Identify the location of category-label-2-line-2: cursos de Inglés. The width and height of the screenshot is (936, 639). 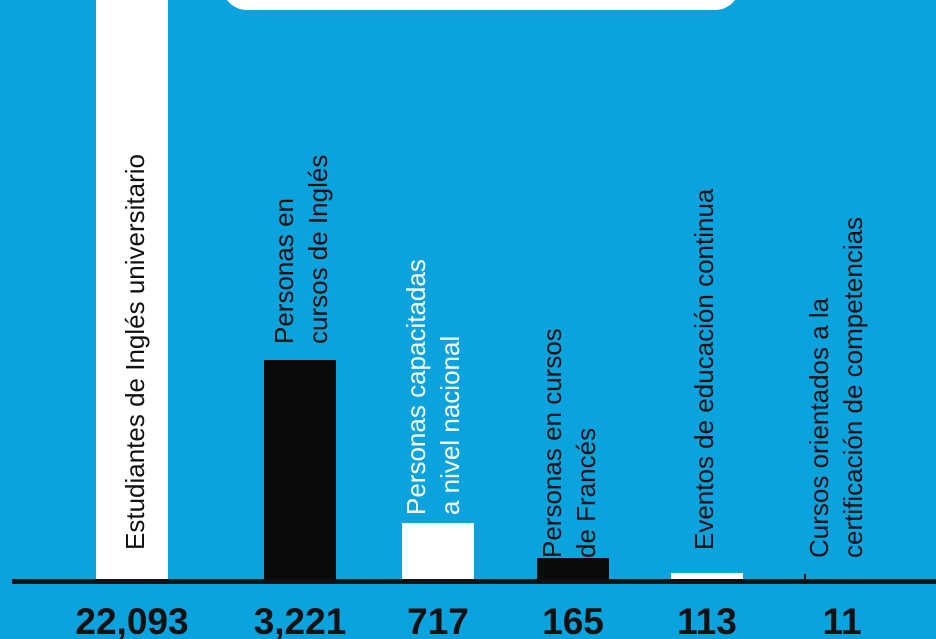
(318, 249).